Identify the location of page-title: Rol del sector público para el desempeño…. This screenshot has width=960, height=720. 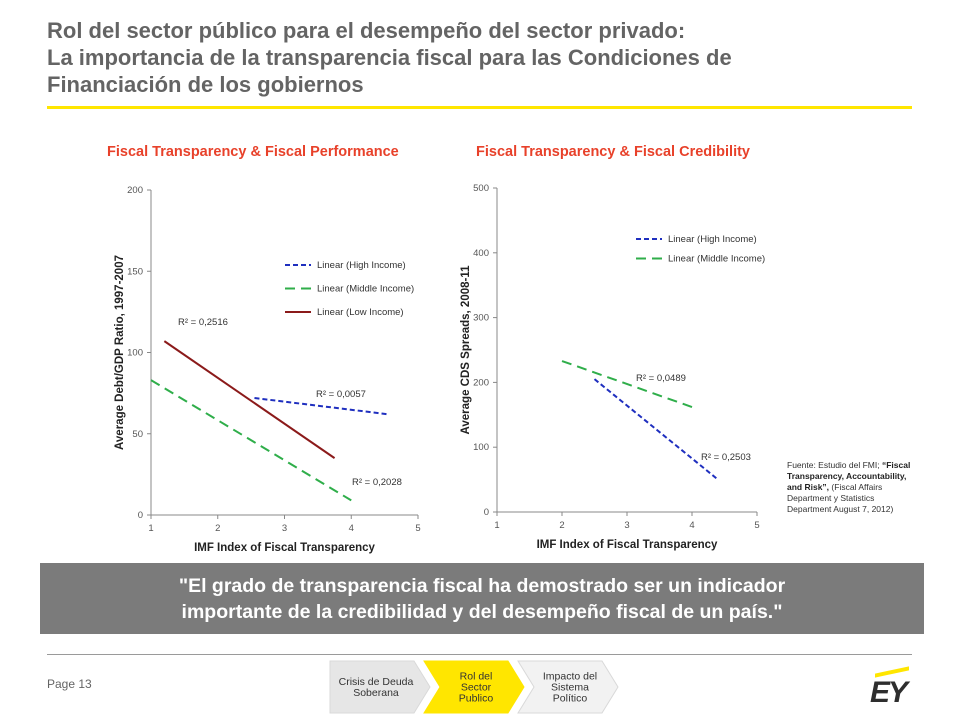
(487, 57).